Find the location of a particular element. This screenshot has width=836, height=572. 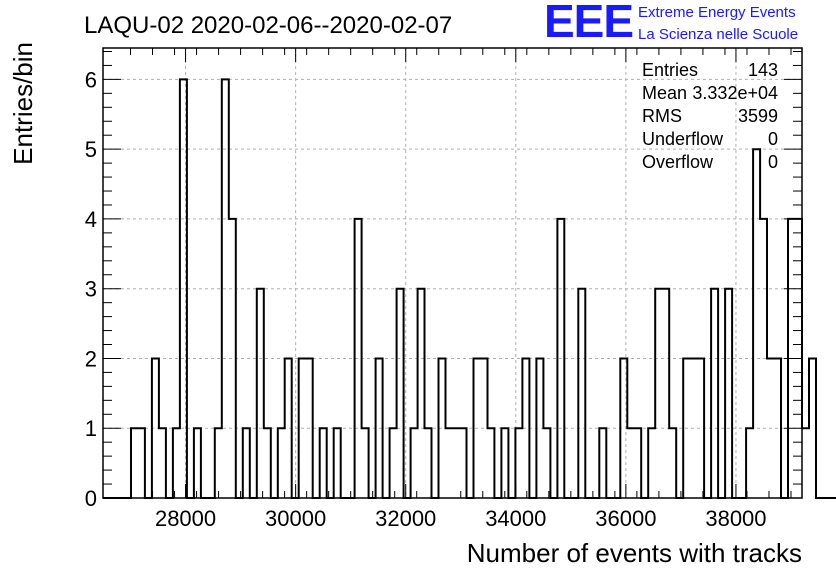

eee-logo-line2: La Scienza nelle Scuole is located at coordinates (718, 34).